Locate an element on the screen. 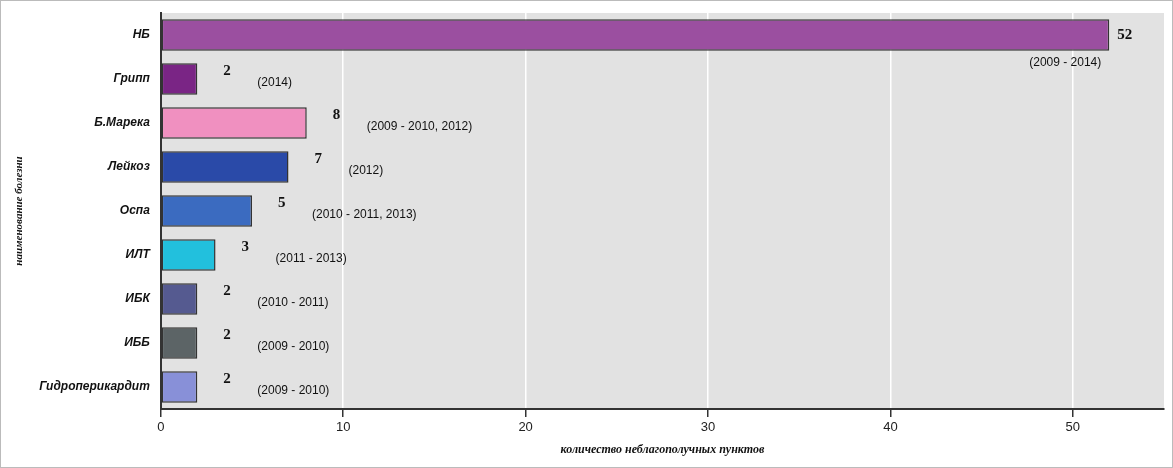 The width and height of the screenshot is (1173, 468). y-tick-label: НБ is located at coordinates (141, 34).